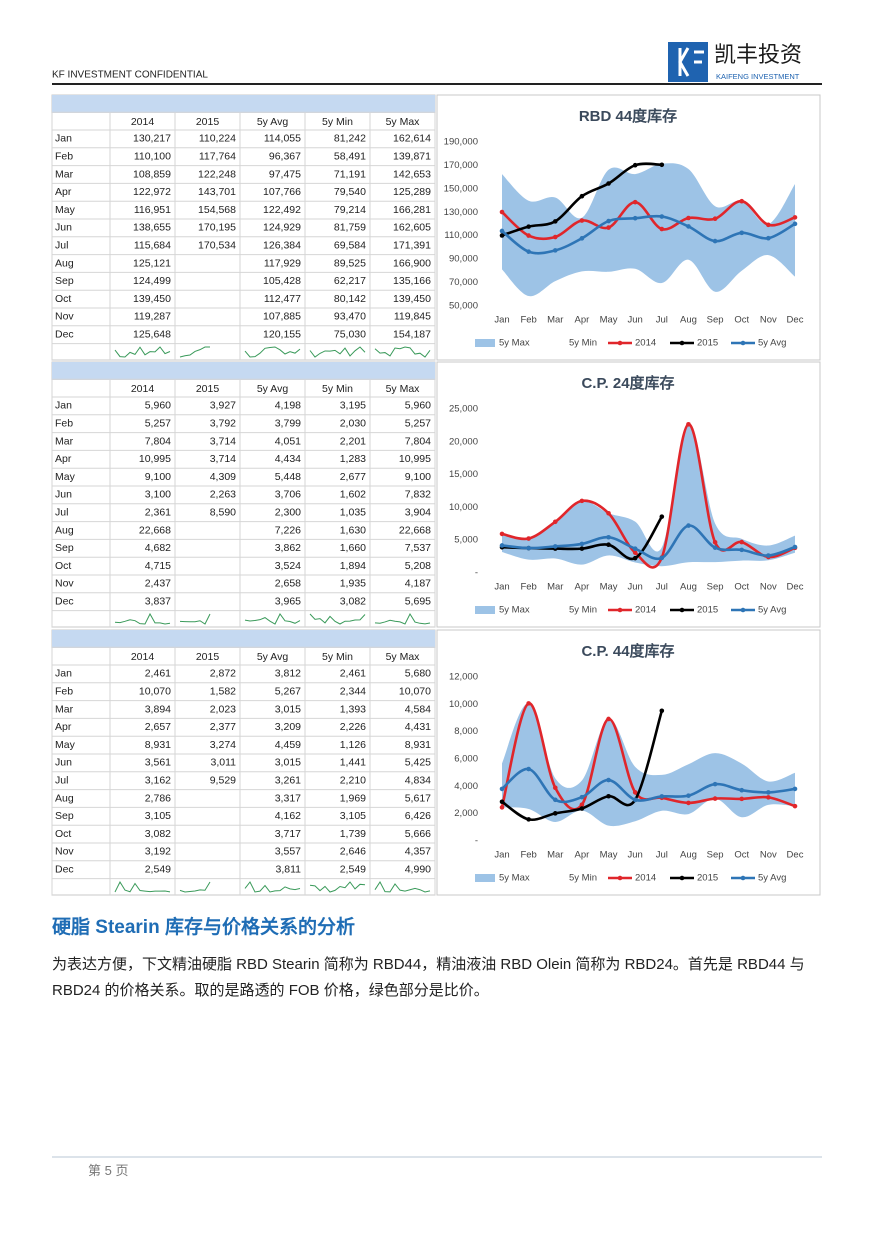 This screenshot has width=873, height=1236. What do you see at coordinates (158, 406) in the screenshot?
I see `table-cell: 5,960` at bounding box center [158, 406].